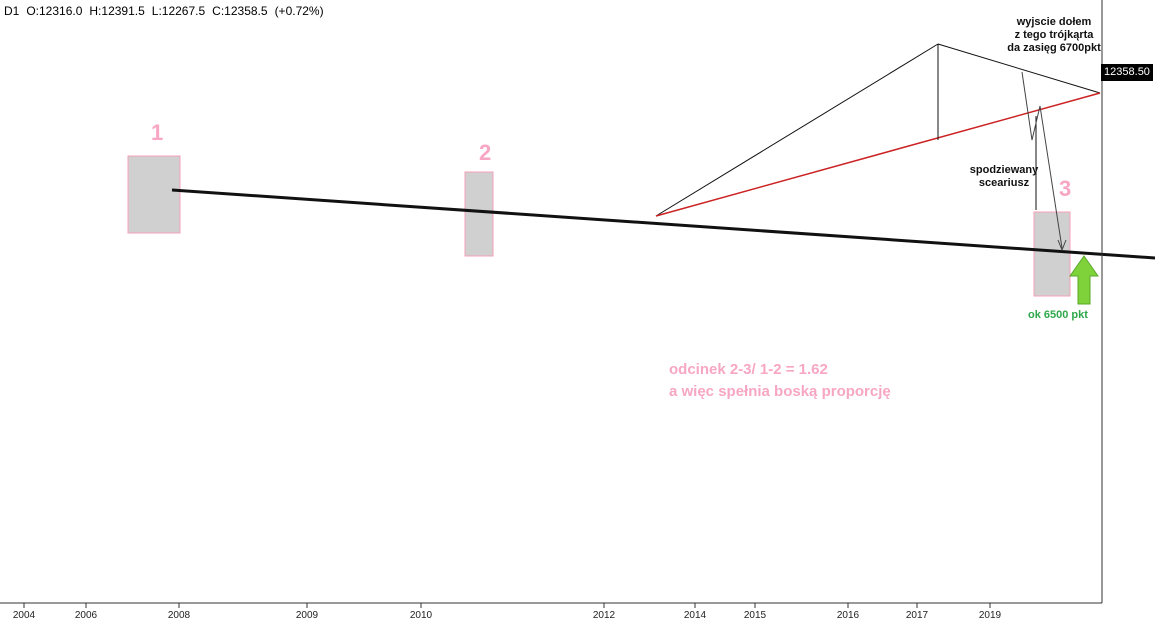  I want to click on open-value: O:12316.0, so click(54, 11).